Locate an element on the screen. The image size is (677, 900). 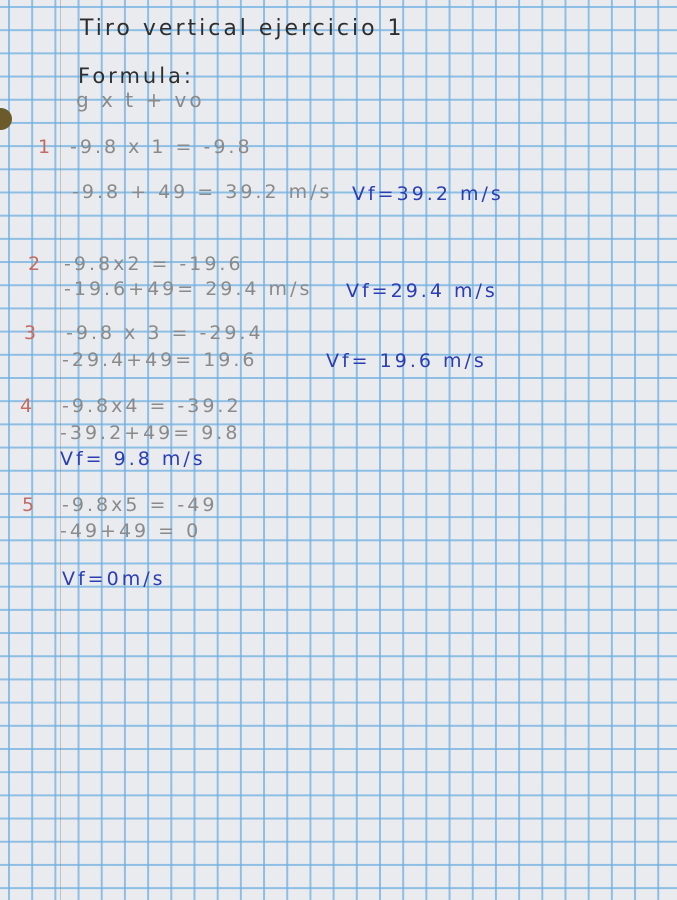
formula-label: Formula: is located at coordinates (136, 76).